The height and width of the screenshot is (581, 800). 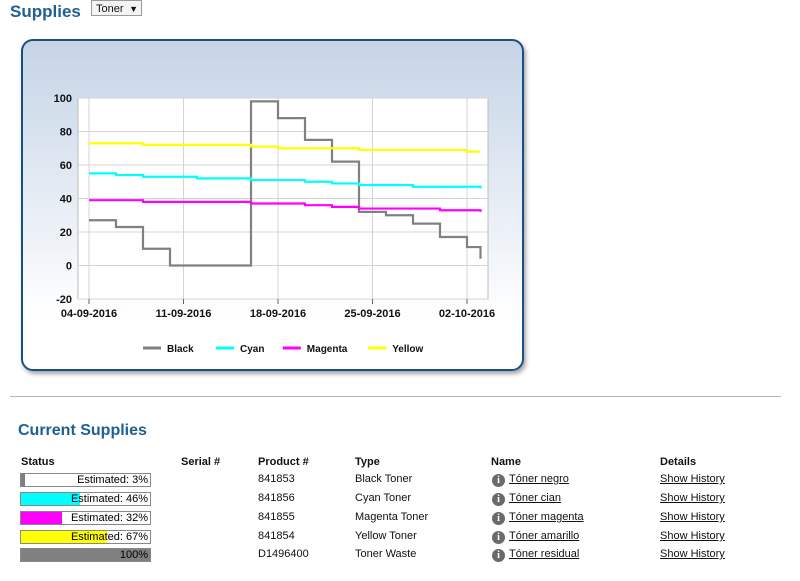 I want to click on series-line-magenta, so click(x=285, y=205).